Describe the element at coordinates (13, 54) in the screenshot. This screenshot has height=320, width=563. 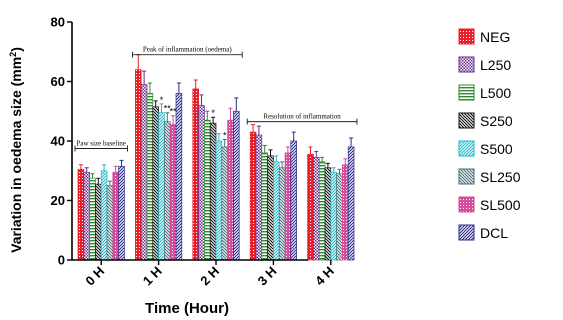
I see `y-axis-label-superscript: 2` at that location.